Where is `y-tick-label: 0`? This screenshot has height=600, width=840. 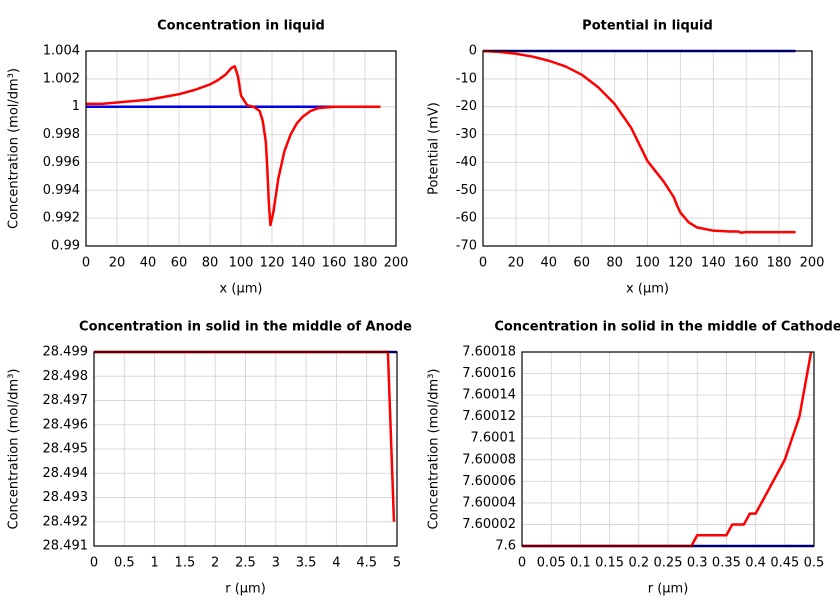
y-tick-label: 0 is located at coordinates (473, 51).